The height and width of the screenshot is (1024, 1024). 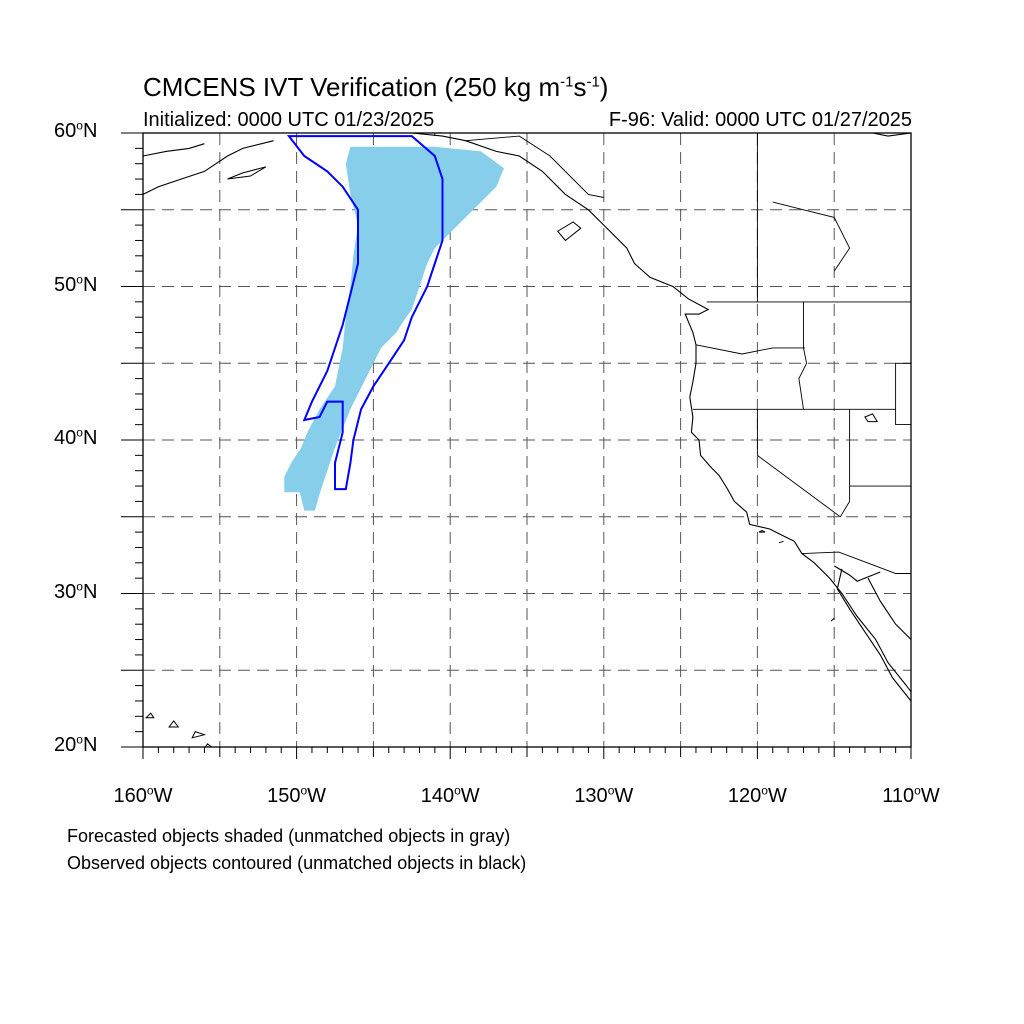 What do you see at coordinates (65, 745) in the screenshot?
I see `label-value: 20` at bounding box center [65, 745].